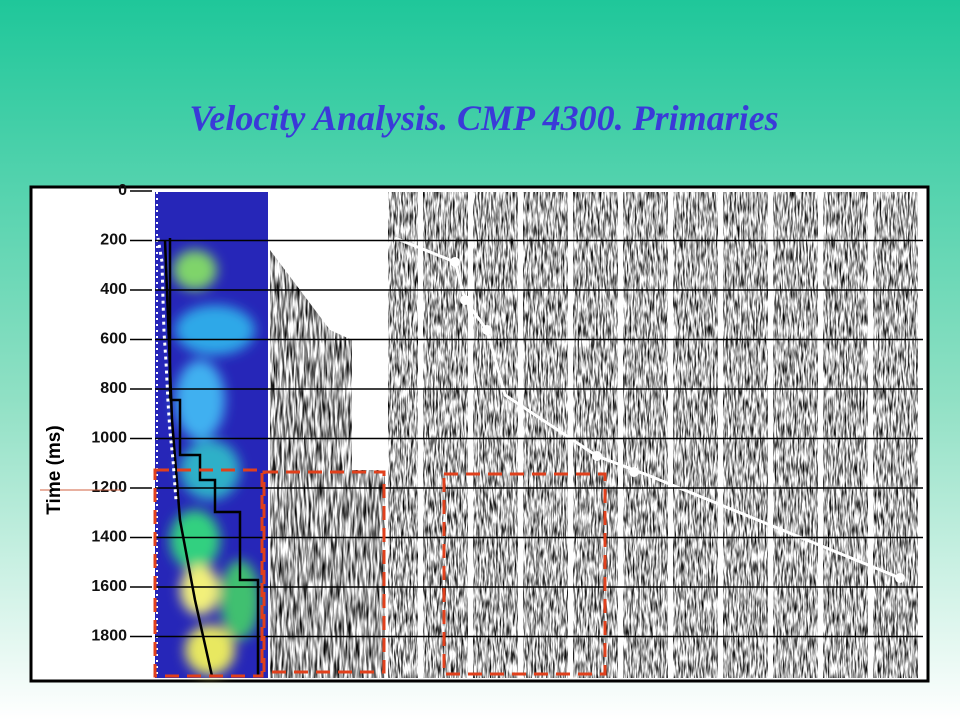 This screenshot has height=720, width=960. I want to click on interval-curve, so click(188, 458).